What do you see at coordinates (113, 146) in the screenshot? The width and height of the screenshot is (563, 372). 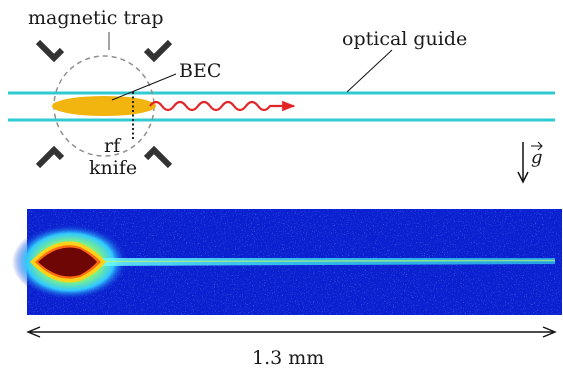 I see `rf-label: rf` at bounding box center [113, 146].